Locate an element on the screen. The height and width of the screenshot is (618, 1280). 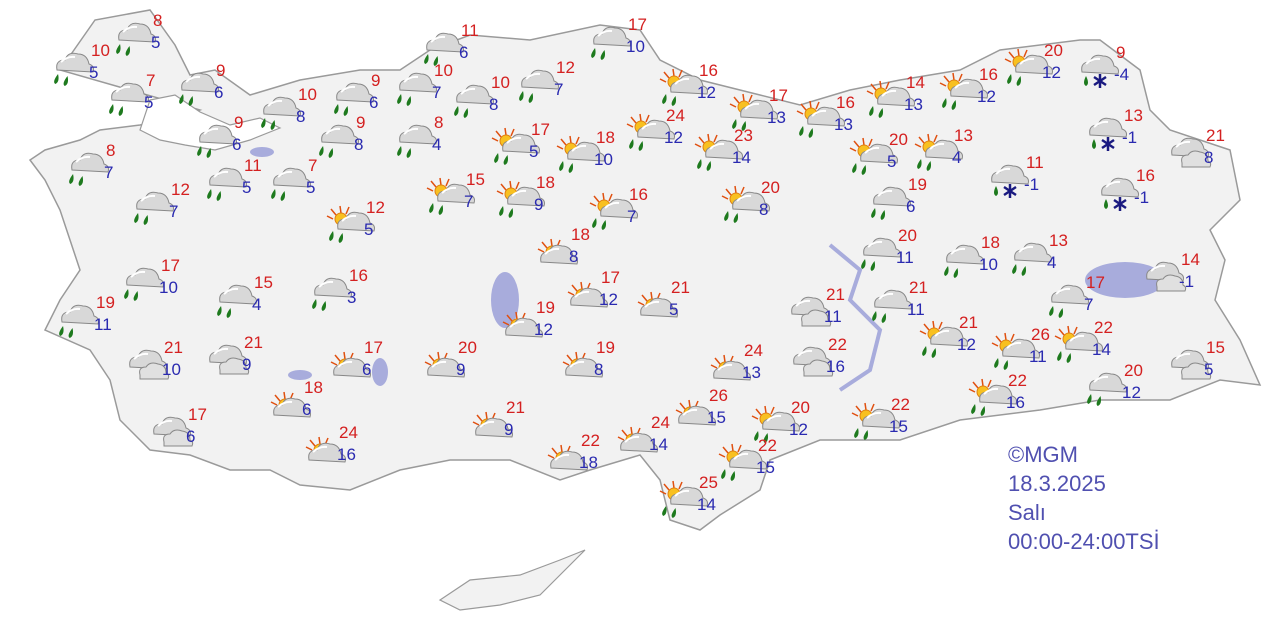
station: 21 12 is located at coordinates (948, 336).